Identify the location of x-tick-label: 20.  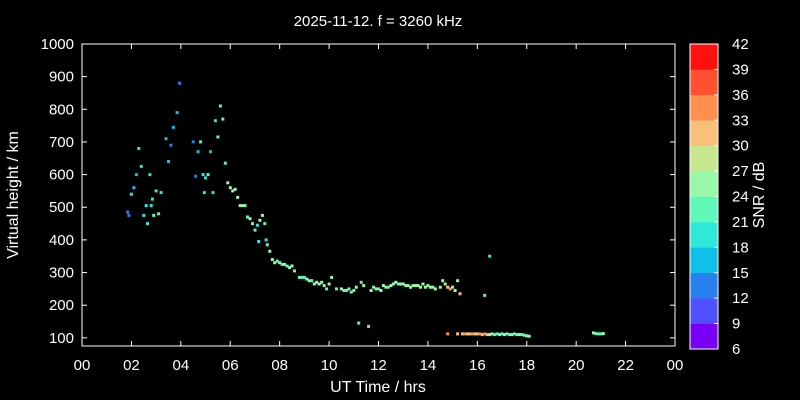
(576, 365).